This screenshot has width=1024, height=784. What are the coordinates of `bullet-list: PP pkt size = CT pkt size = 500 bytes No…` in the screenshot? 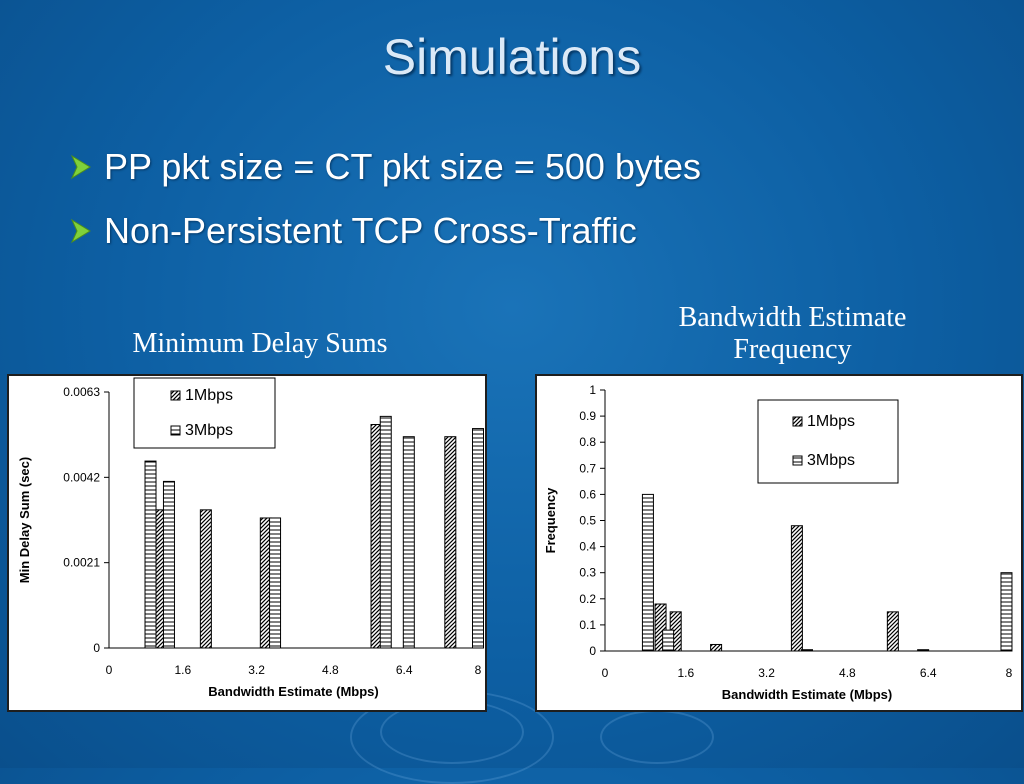 It's located at (383, 210).